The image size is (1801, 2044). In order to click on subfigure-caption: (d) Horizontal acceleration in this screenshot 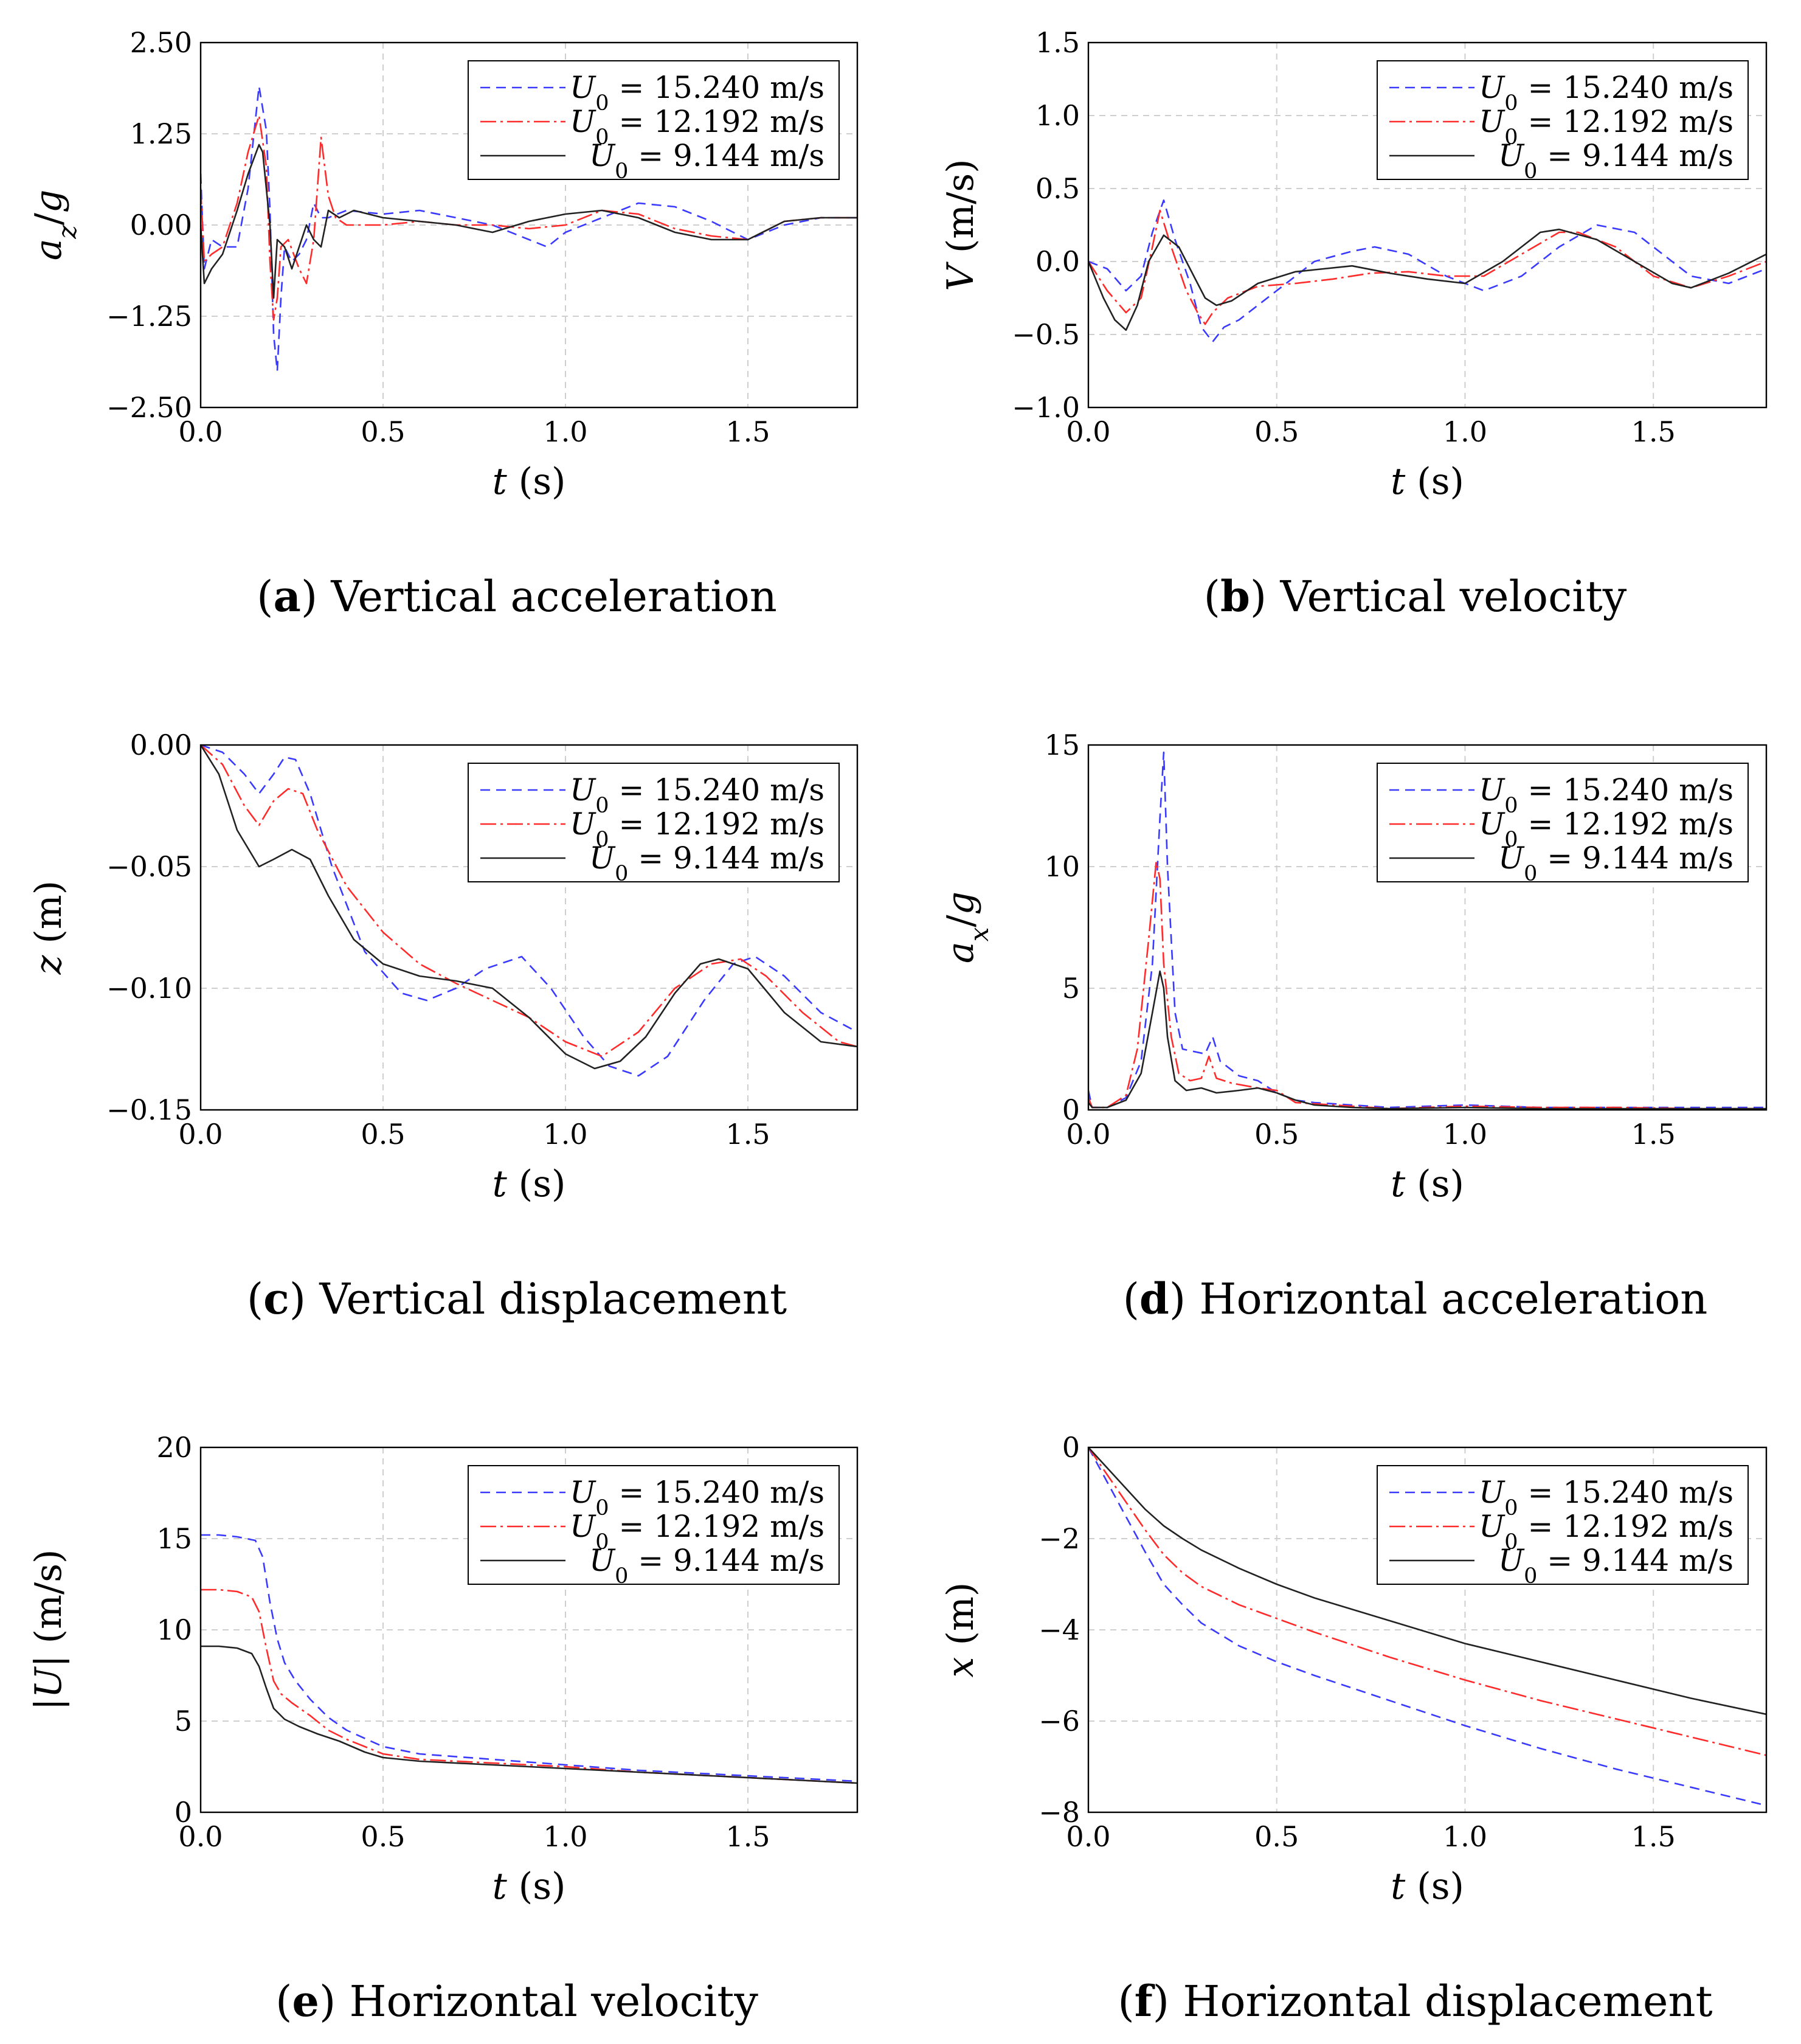, I will do `click(1416, 1298)`.